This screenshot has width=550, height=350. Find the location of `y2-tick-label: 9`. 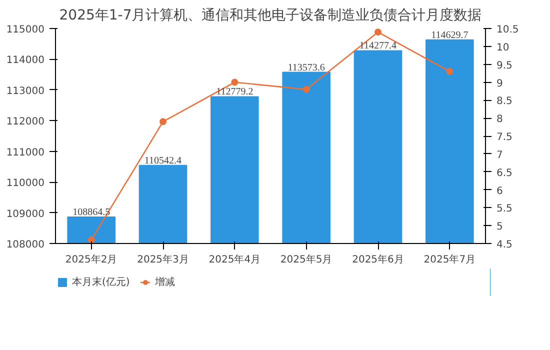

y2-tick-label: 9 is located at coordinates (499, 84).